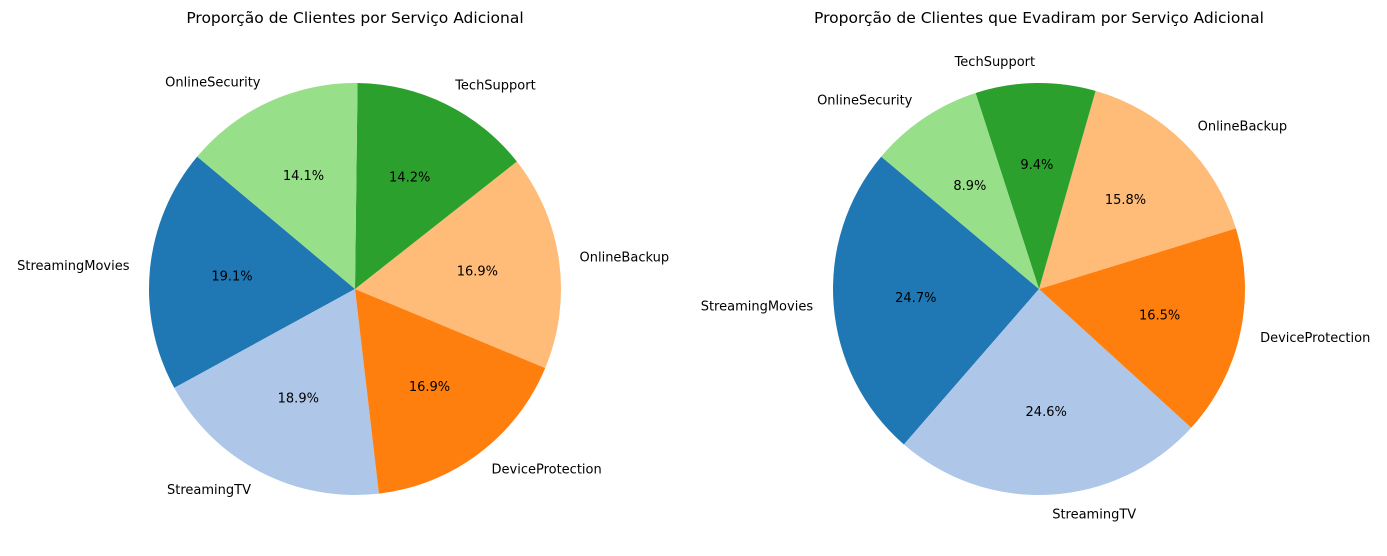 The width and height of the screenshot is (1387, 556). What do you see at coordinates (231, 276) in the screenshot?
I see `pct-label-streaming-movies: 19.1%` at bounding box center [231, 276].